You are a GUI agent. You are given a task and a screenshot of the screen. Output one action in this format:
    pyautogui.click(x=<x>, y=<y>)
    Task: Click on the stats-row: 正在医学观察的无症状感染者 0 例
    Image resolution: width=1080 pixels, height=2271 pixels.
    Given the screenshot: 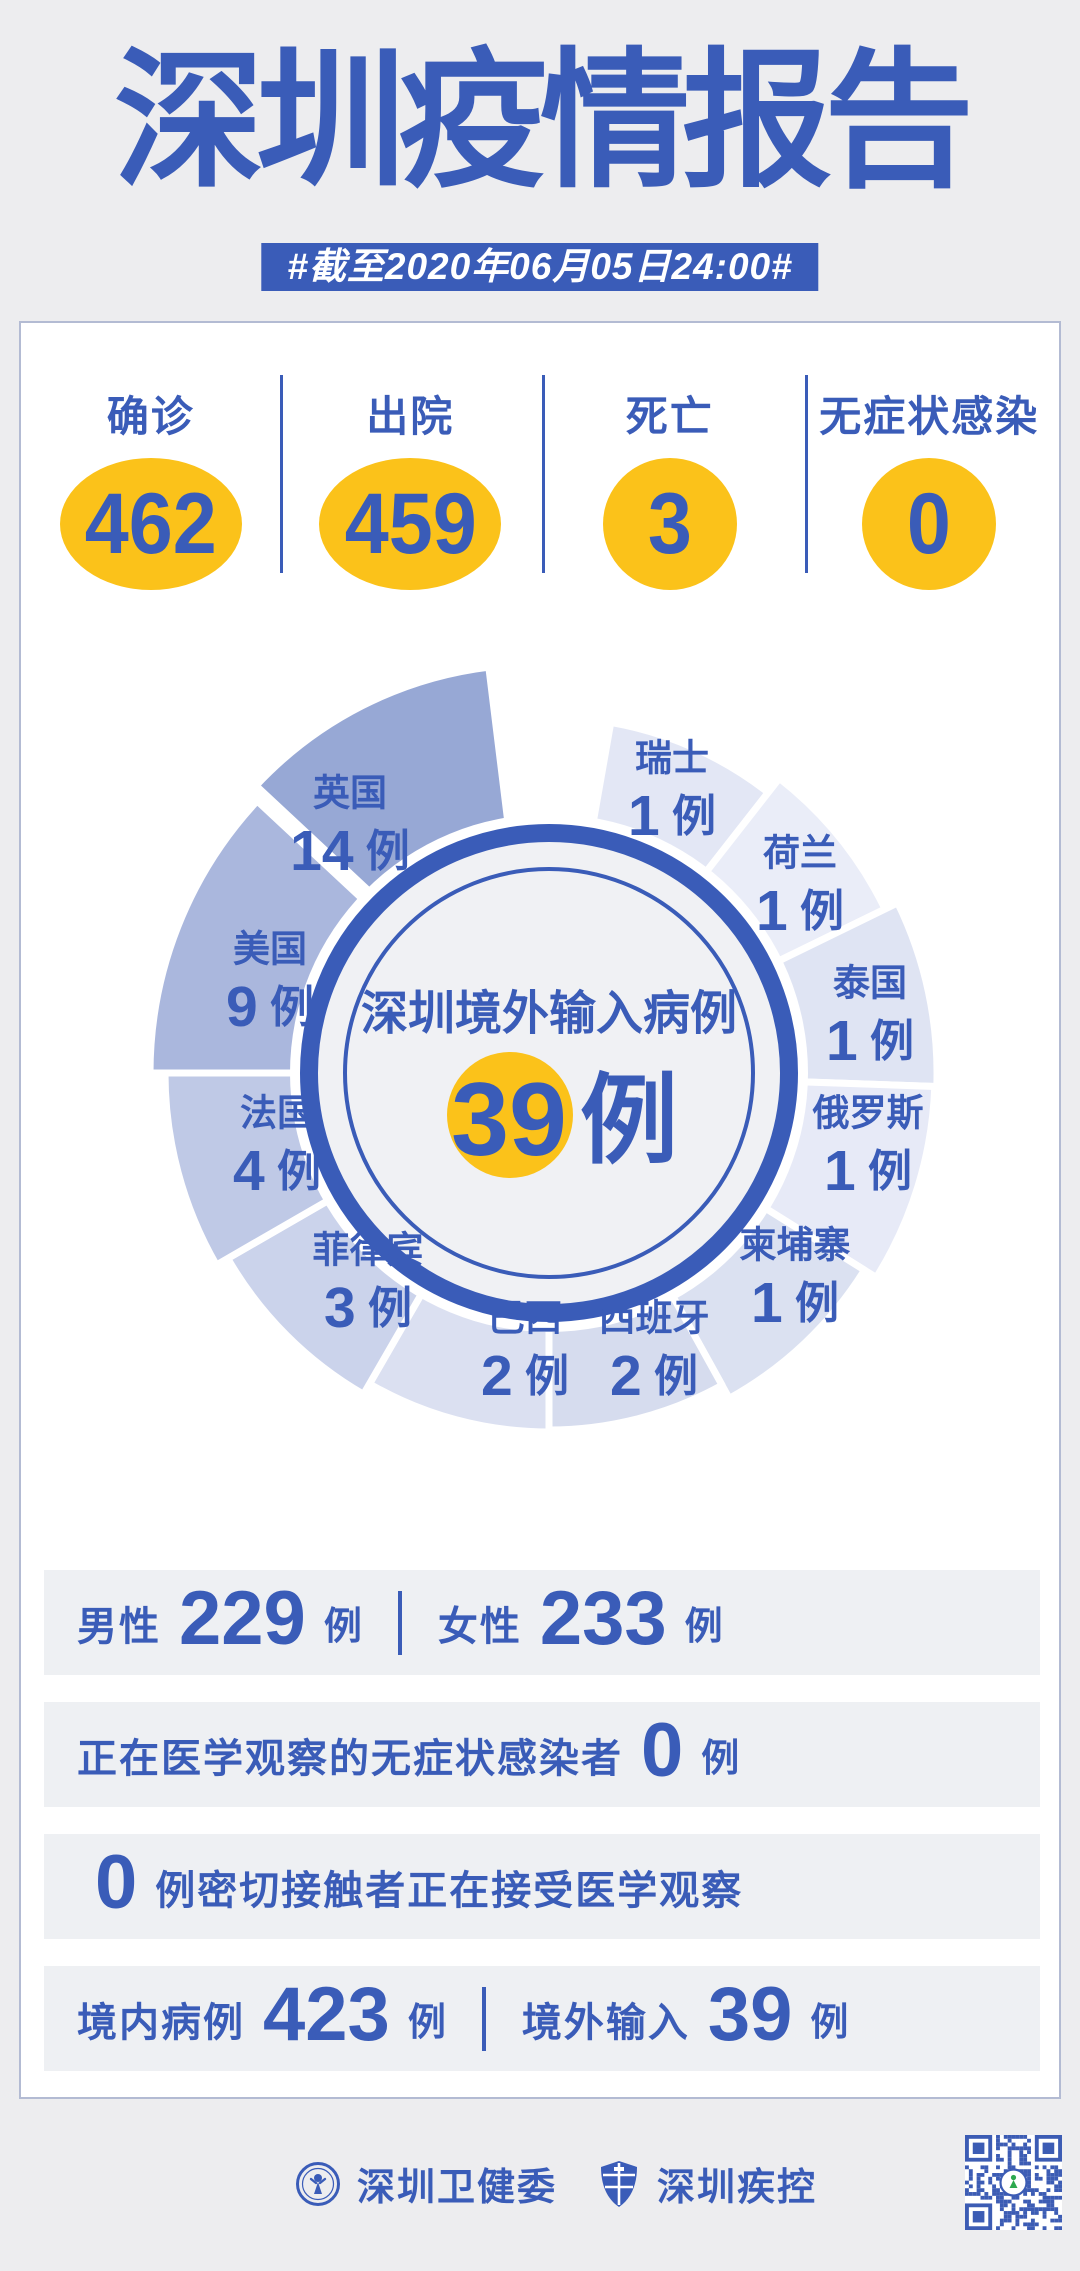 What is the action you would take?
    pyautogui.click(x=542, y=1754)
    